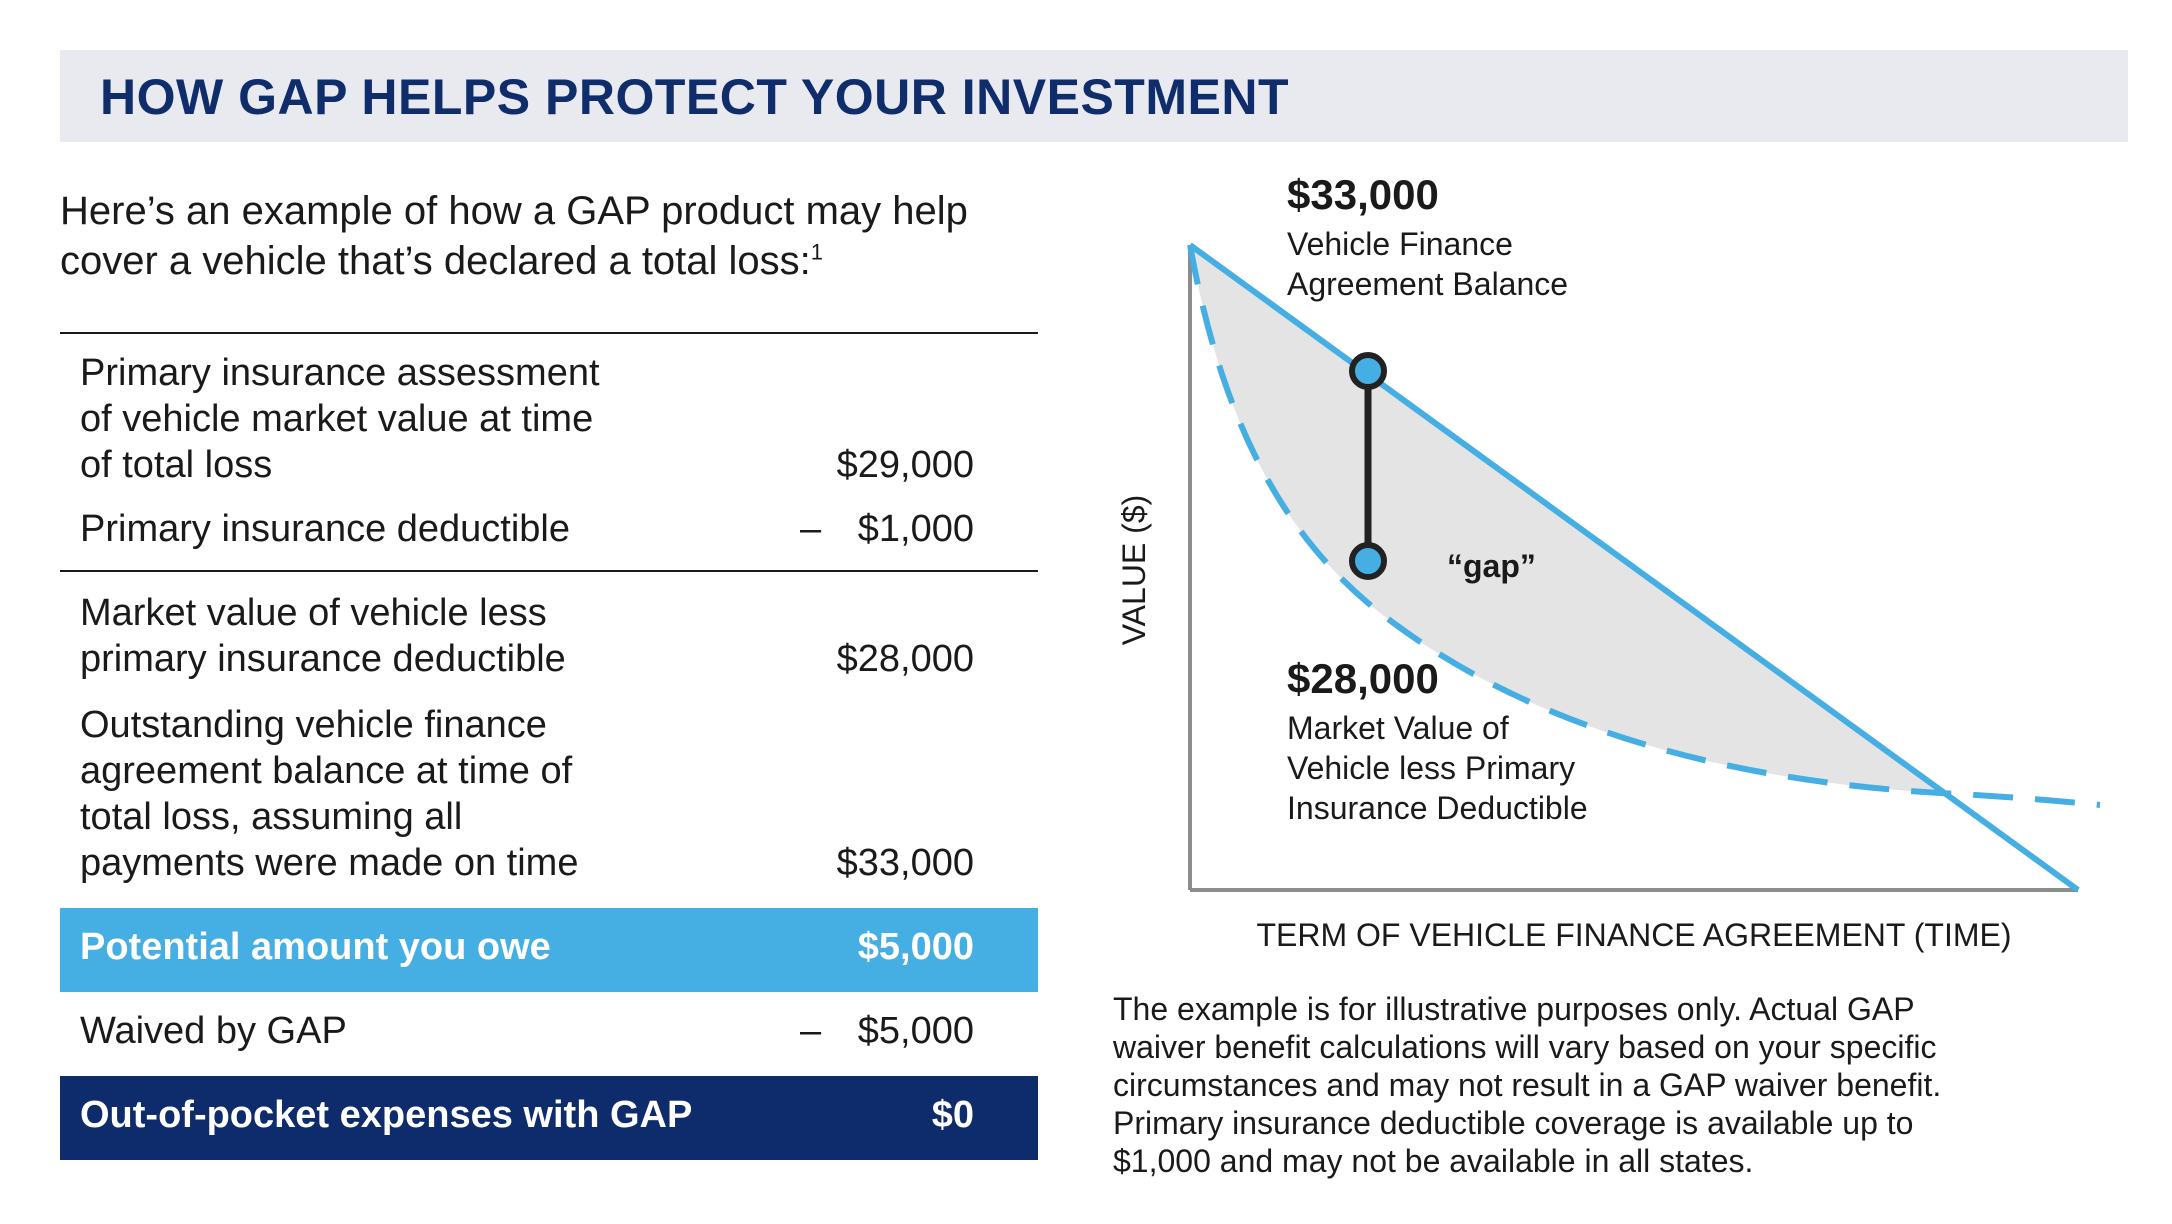 The width and height of the screenshot is (2172, 1224). What do you see at coordinates (313, 613) in the screenshot?
I see `row-label-line: Market value of vehicle less` at bounding box center [313, 613].